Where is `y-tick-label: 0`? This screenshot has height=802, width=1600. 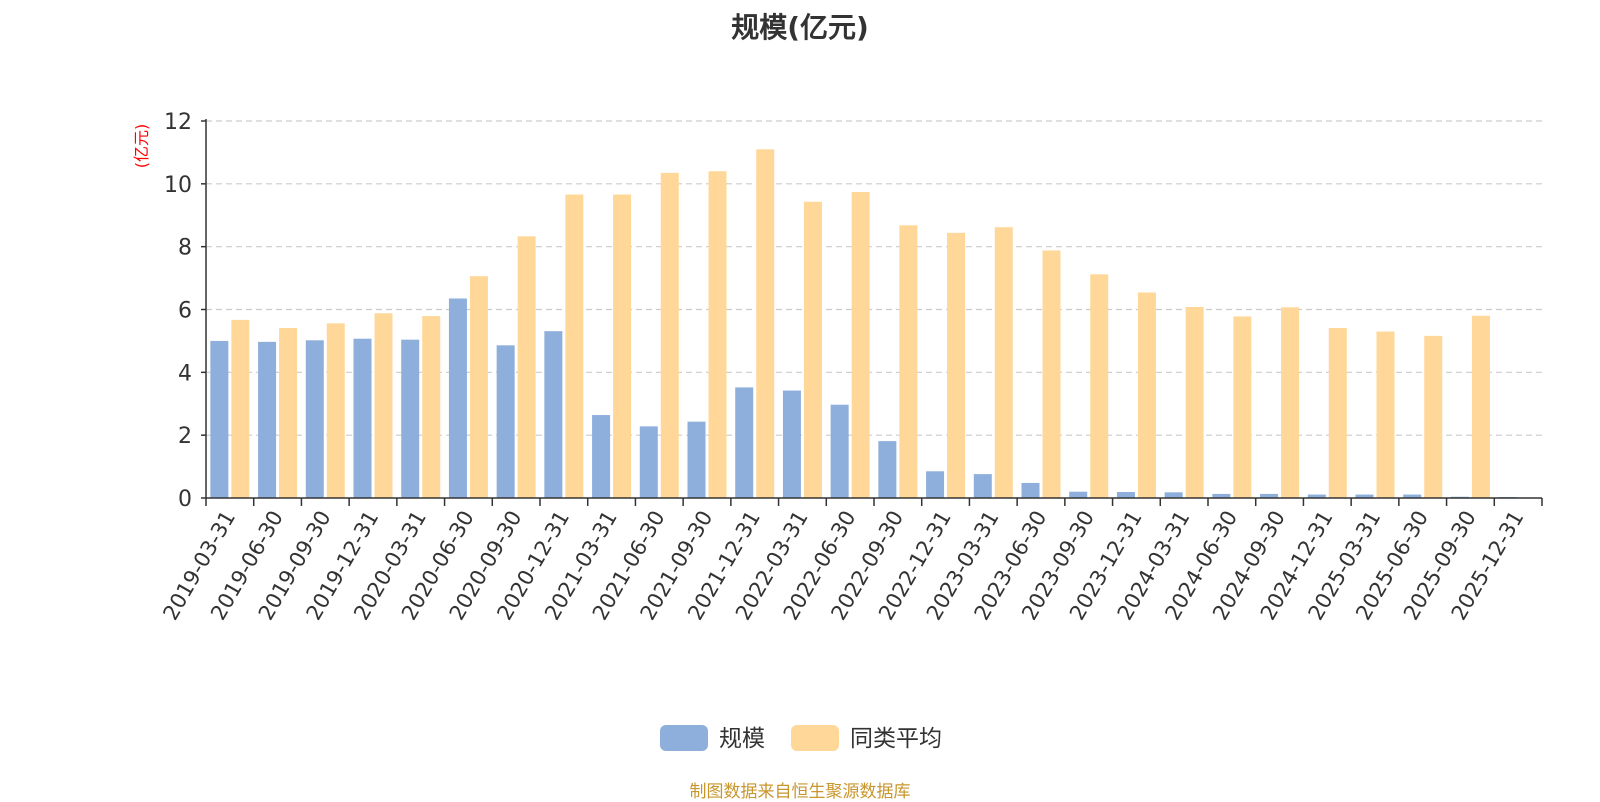 y-tick-label: 0 is located at coordinates (185, 499).